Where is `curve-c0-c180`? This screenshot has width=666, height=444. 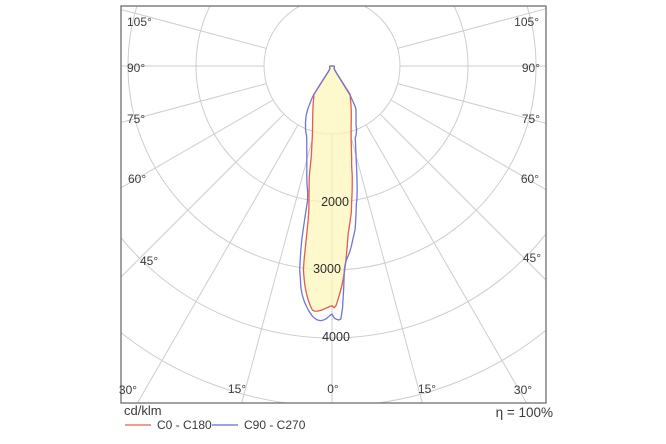
curve-c0-c180 is located at coordinates (327, 188).